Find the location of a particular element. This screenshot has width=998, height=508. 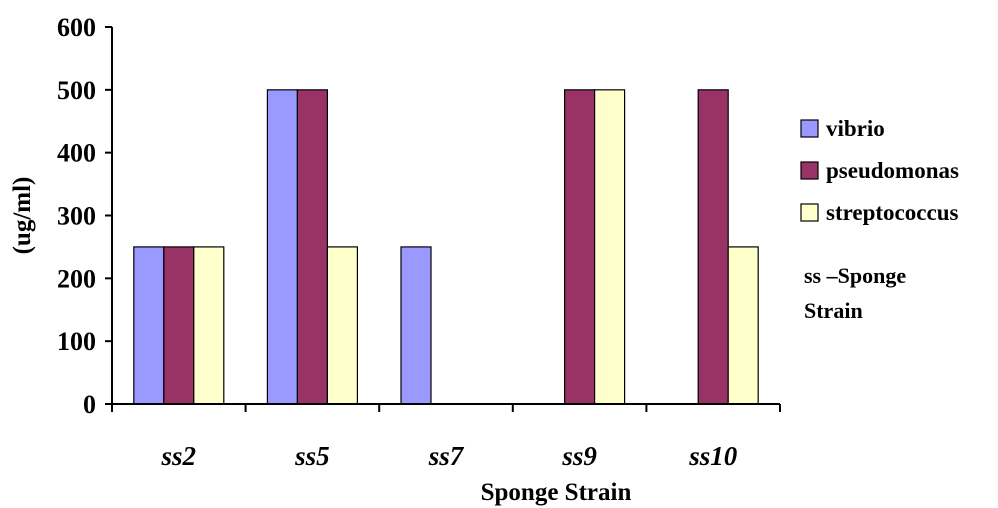

legend-note: ss –Sponge Strain is located at coordinates (855, 293).